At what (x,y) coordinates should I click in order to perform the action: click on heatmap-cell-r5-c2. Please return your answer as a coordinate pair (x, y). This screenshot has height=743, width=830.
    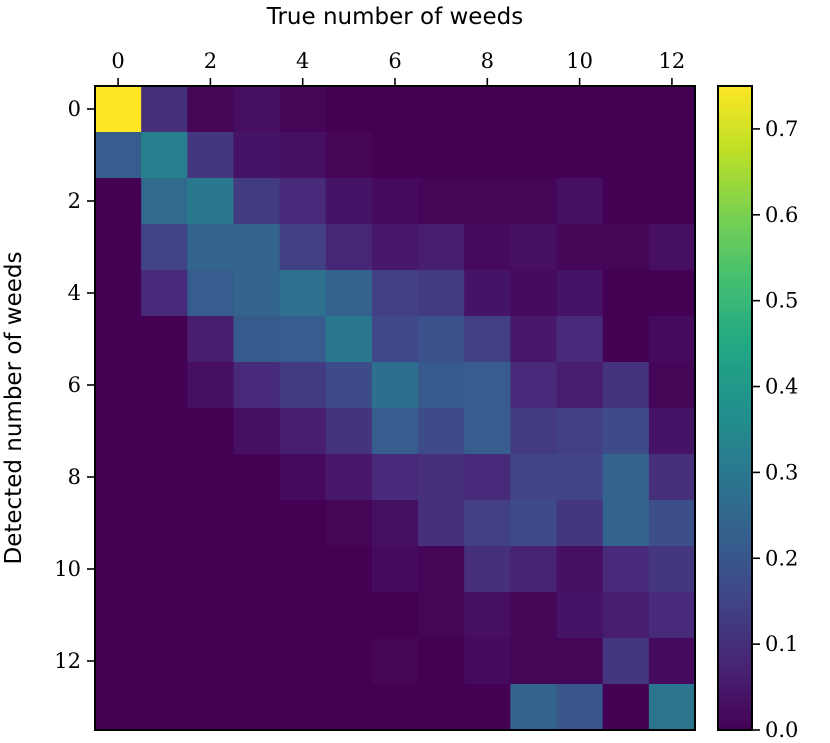
    Looking at the image, I should click on (211, 339).